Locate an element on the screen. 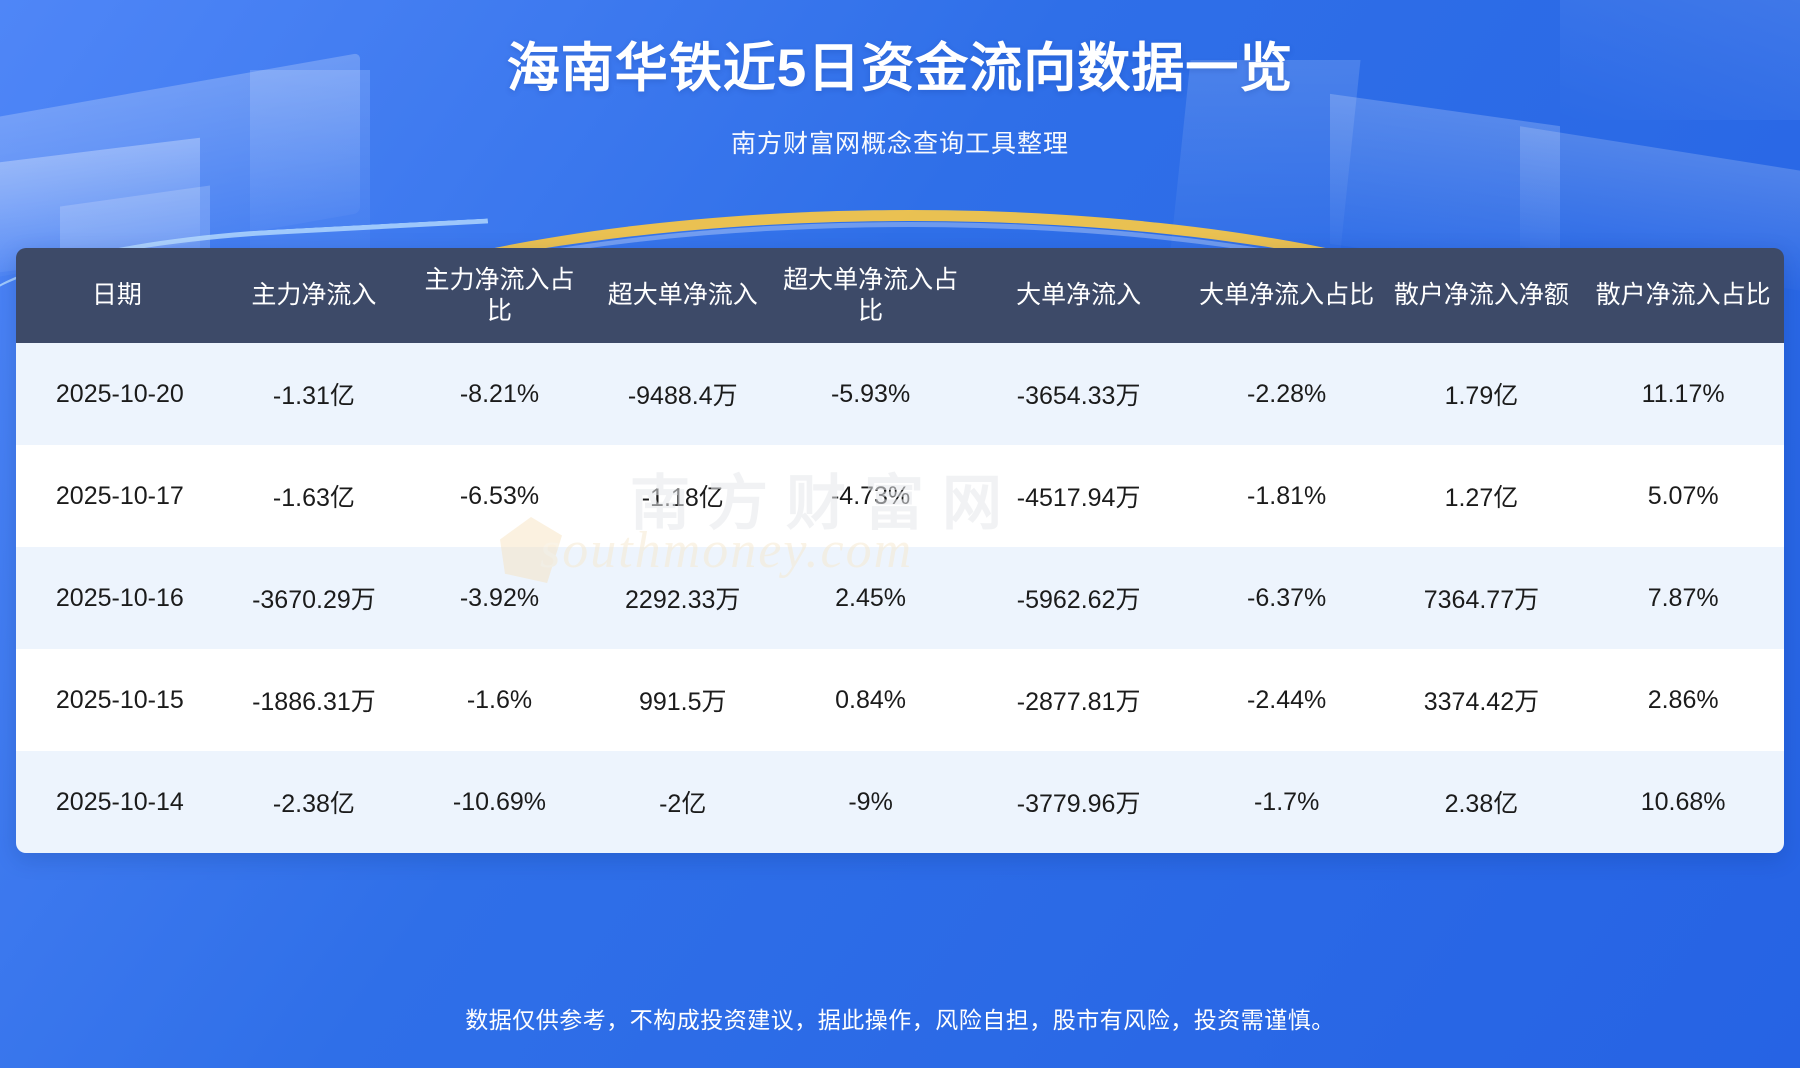  cell-main-net: -1.31亿 is located at coordinates (314, 394).